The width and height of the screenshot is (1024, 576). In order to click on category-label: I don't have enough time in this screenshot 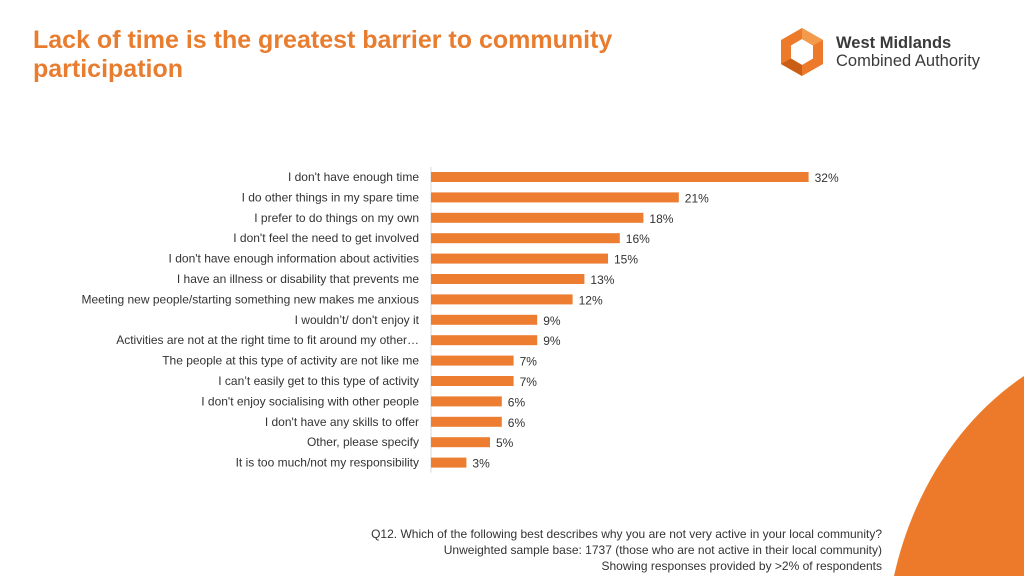, I will do `click(353, 177)`.